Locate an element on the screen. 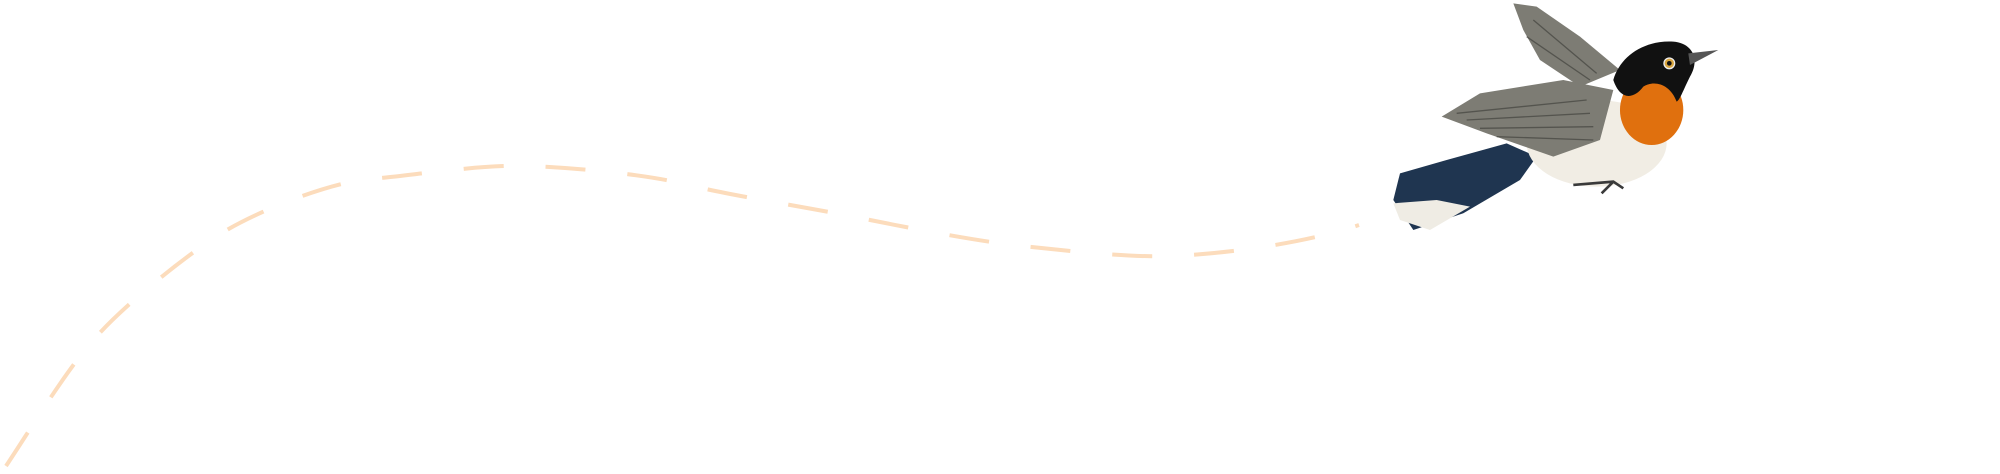 The height and width of the screenshot is (474, 2000). bird-illustration is located at coordinates (1556, 116).